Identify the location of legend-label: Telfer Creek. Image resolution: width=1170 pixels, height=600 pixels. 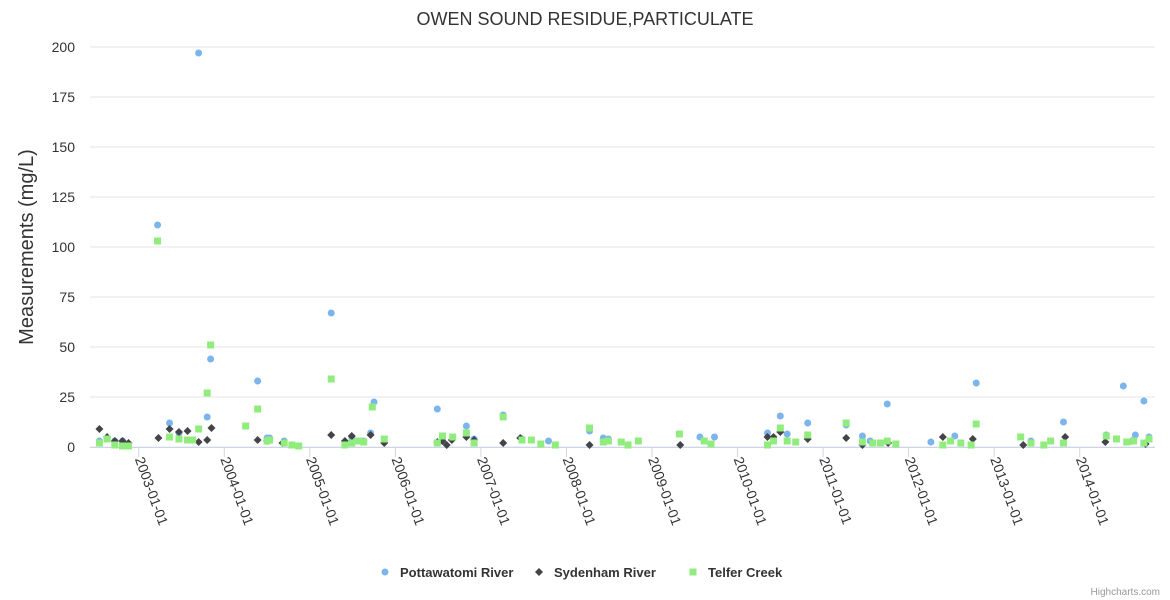
(745, 572).